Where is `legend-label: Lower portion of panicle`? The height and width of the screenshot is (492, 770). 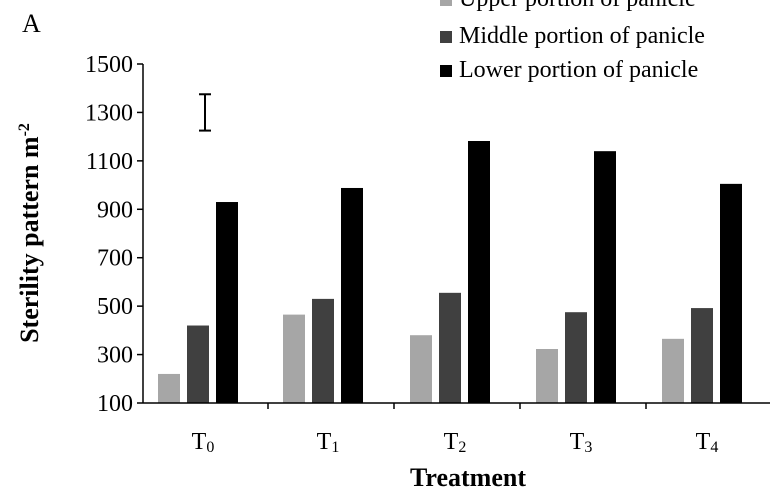 legend-label: Lower portion of panicle is located at coordinates (578, 70).